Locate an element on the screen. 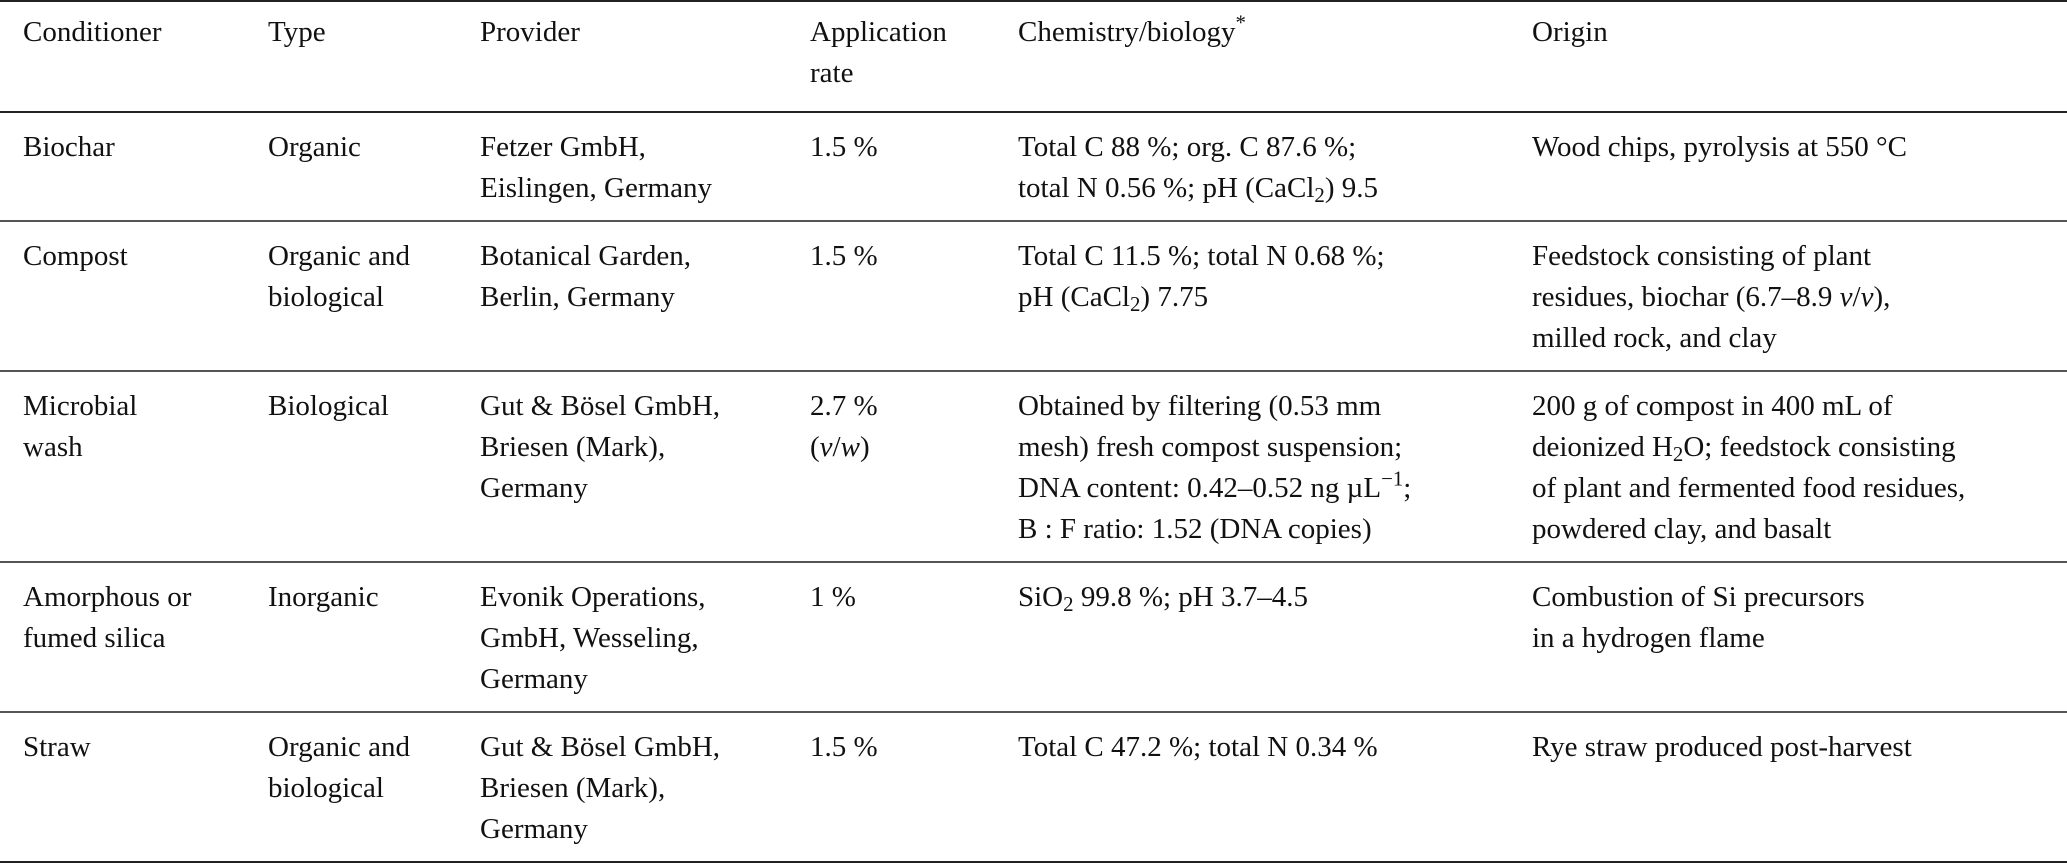 The height and width of the screenshot is (863, 2067). header-chemistry-label: Chemistry/biology is located at coordinates (1127, 32).